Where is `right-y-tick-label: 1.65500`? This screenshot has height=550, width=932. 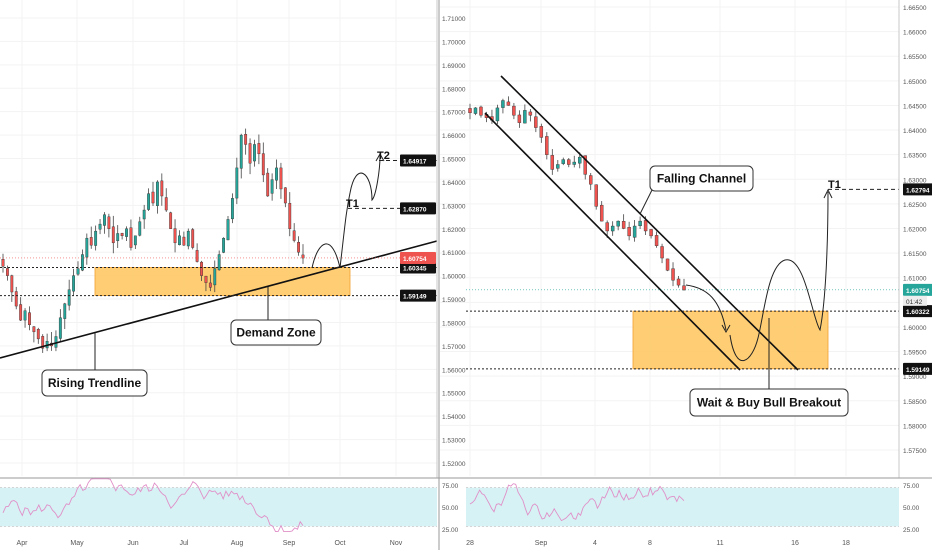 right-y-tick-label: 1.65500 is located at coordinates (915, 57).